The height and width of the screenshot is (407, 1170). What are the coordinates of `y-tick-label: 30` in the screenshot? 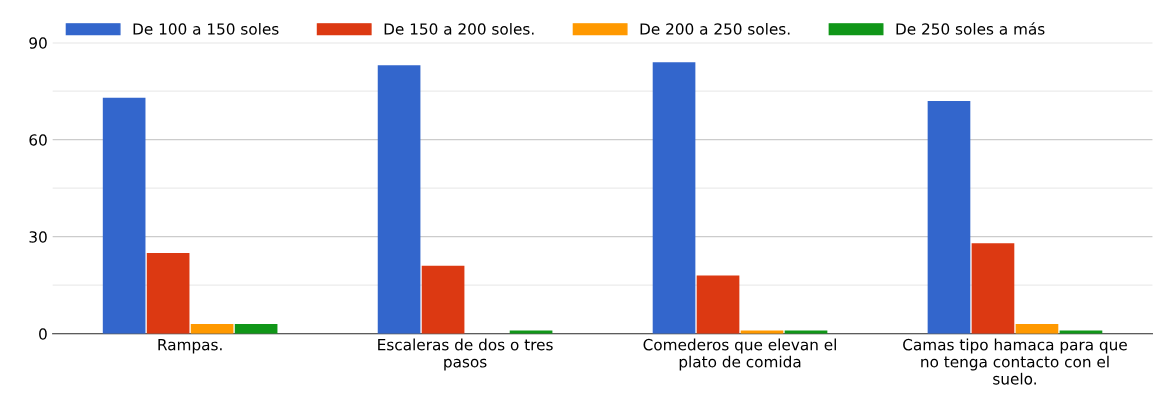 It's located at (38, 237).